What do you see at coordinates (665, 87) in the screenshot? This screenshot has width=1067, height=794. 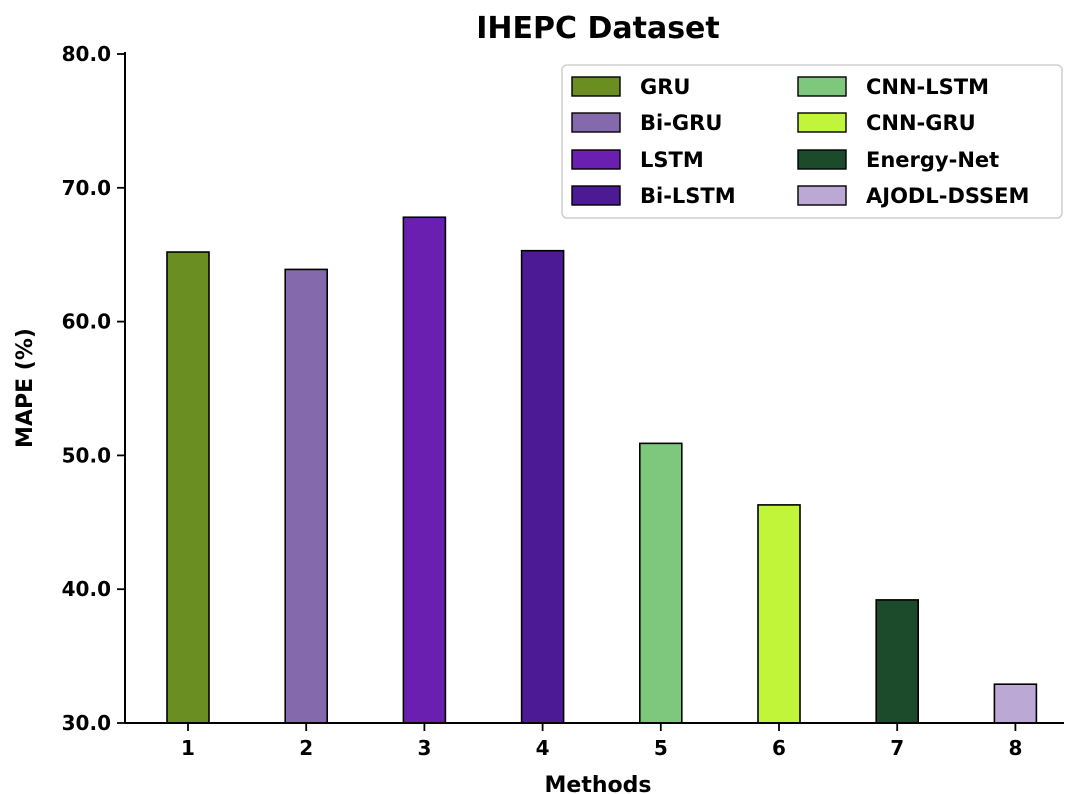 I see `legend-label: GRU` at bounding box center [665, 87].